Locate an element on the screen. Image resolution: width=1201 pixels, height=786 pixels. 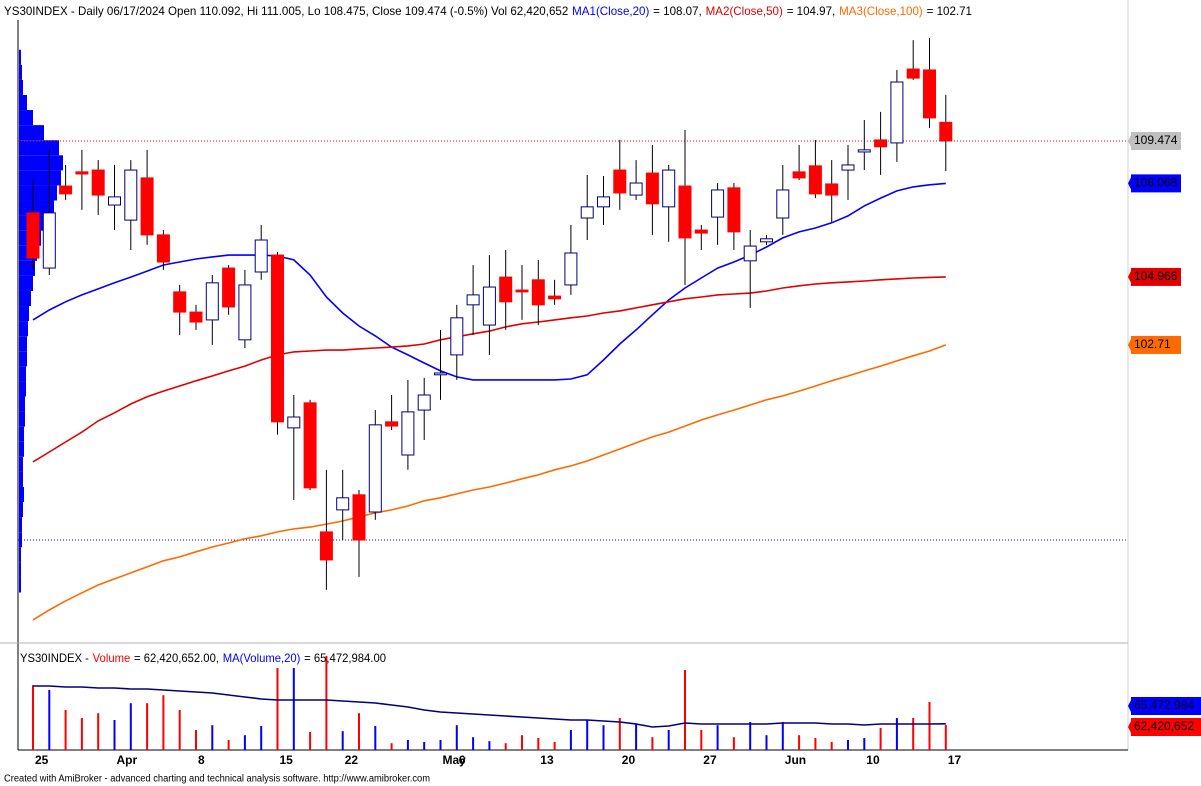
axis-value-label: 65,472,984 is located at coordinates (1164, 705).